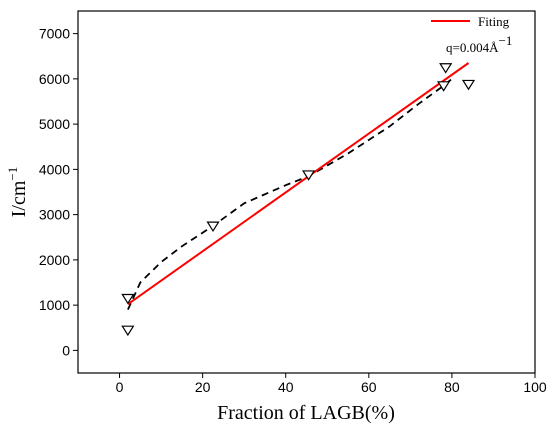 The width and height of the screenshot is (550, 431). I want to click on x-tick-label-0: 0, so click(120, 387).